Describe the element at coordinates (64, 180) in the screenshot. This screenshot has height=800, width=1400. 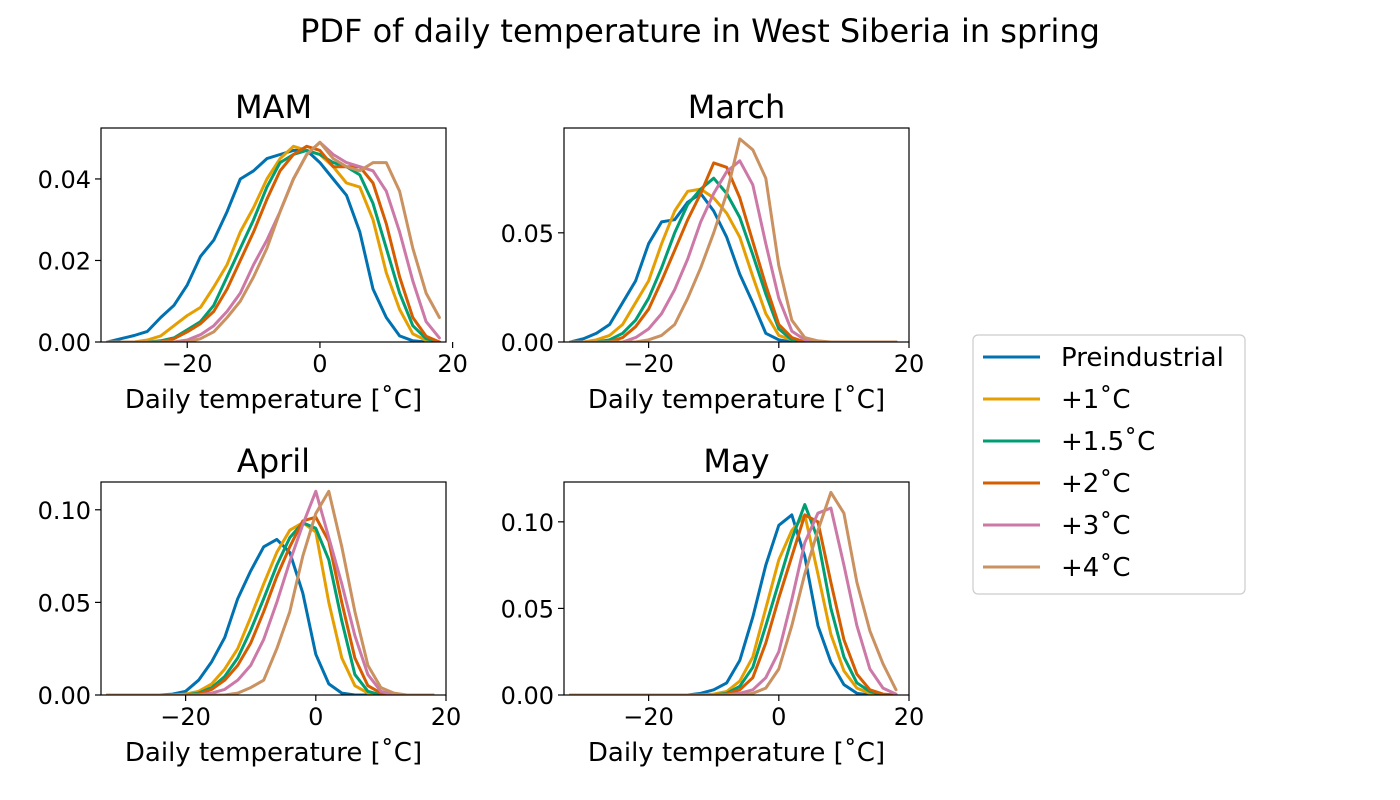
I see `y-tick-label: 0.04` at that location.